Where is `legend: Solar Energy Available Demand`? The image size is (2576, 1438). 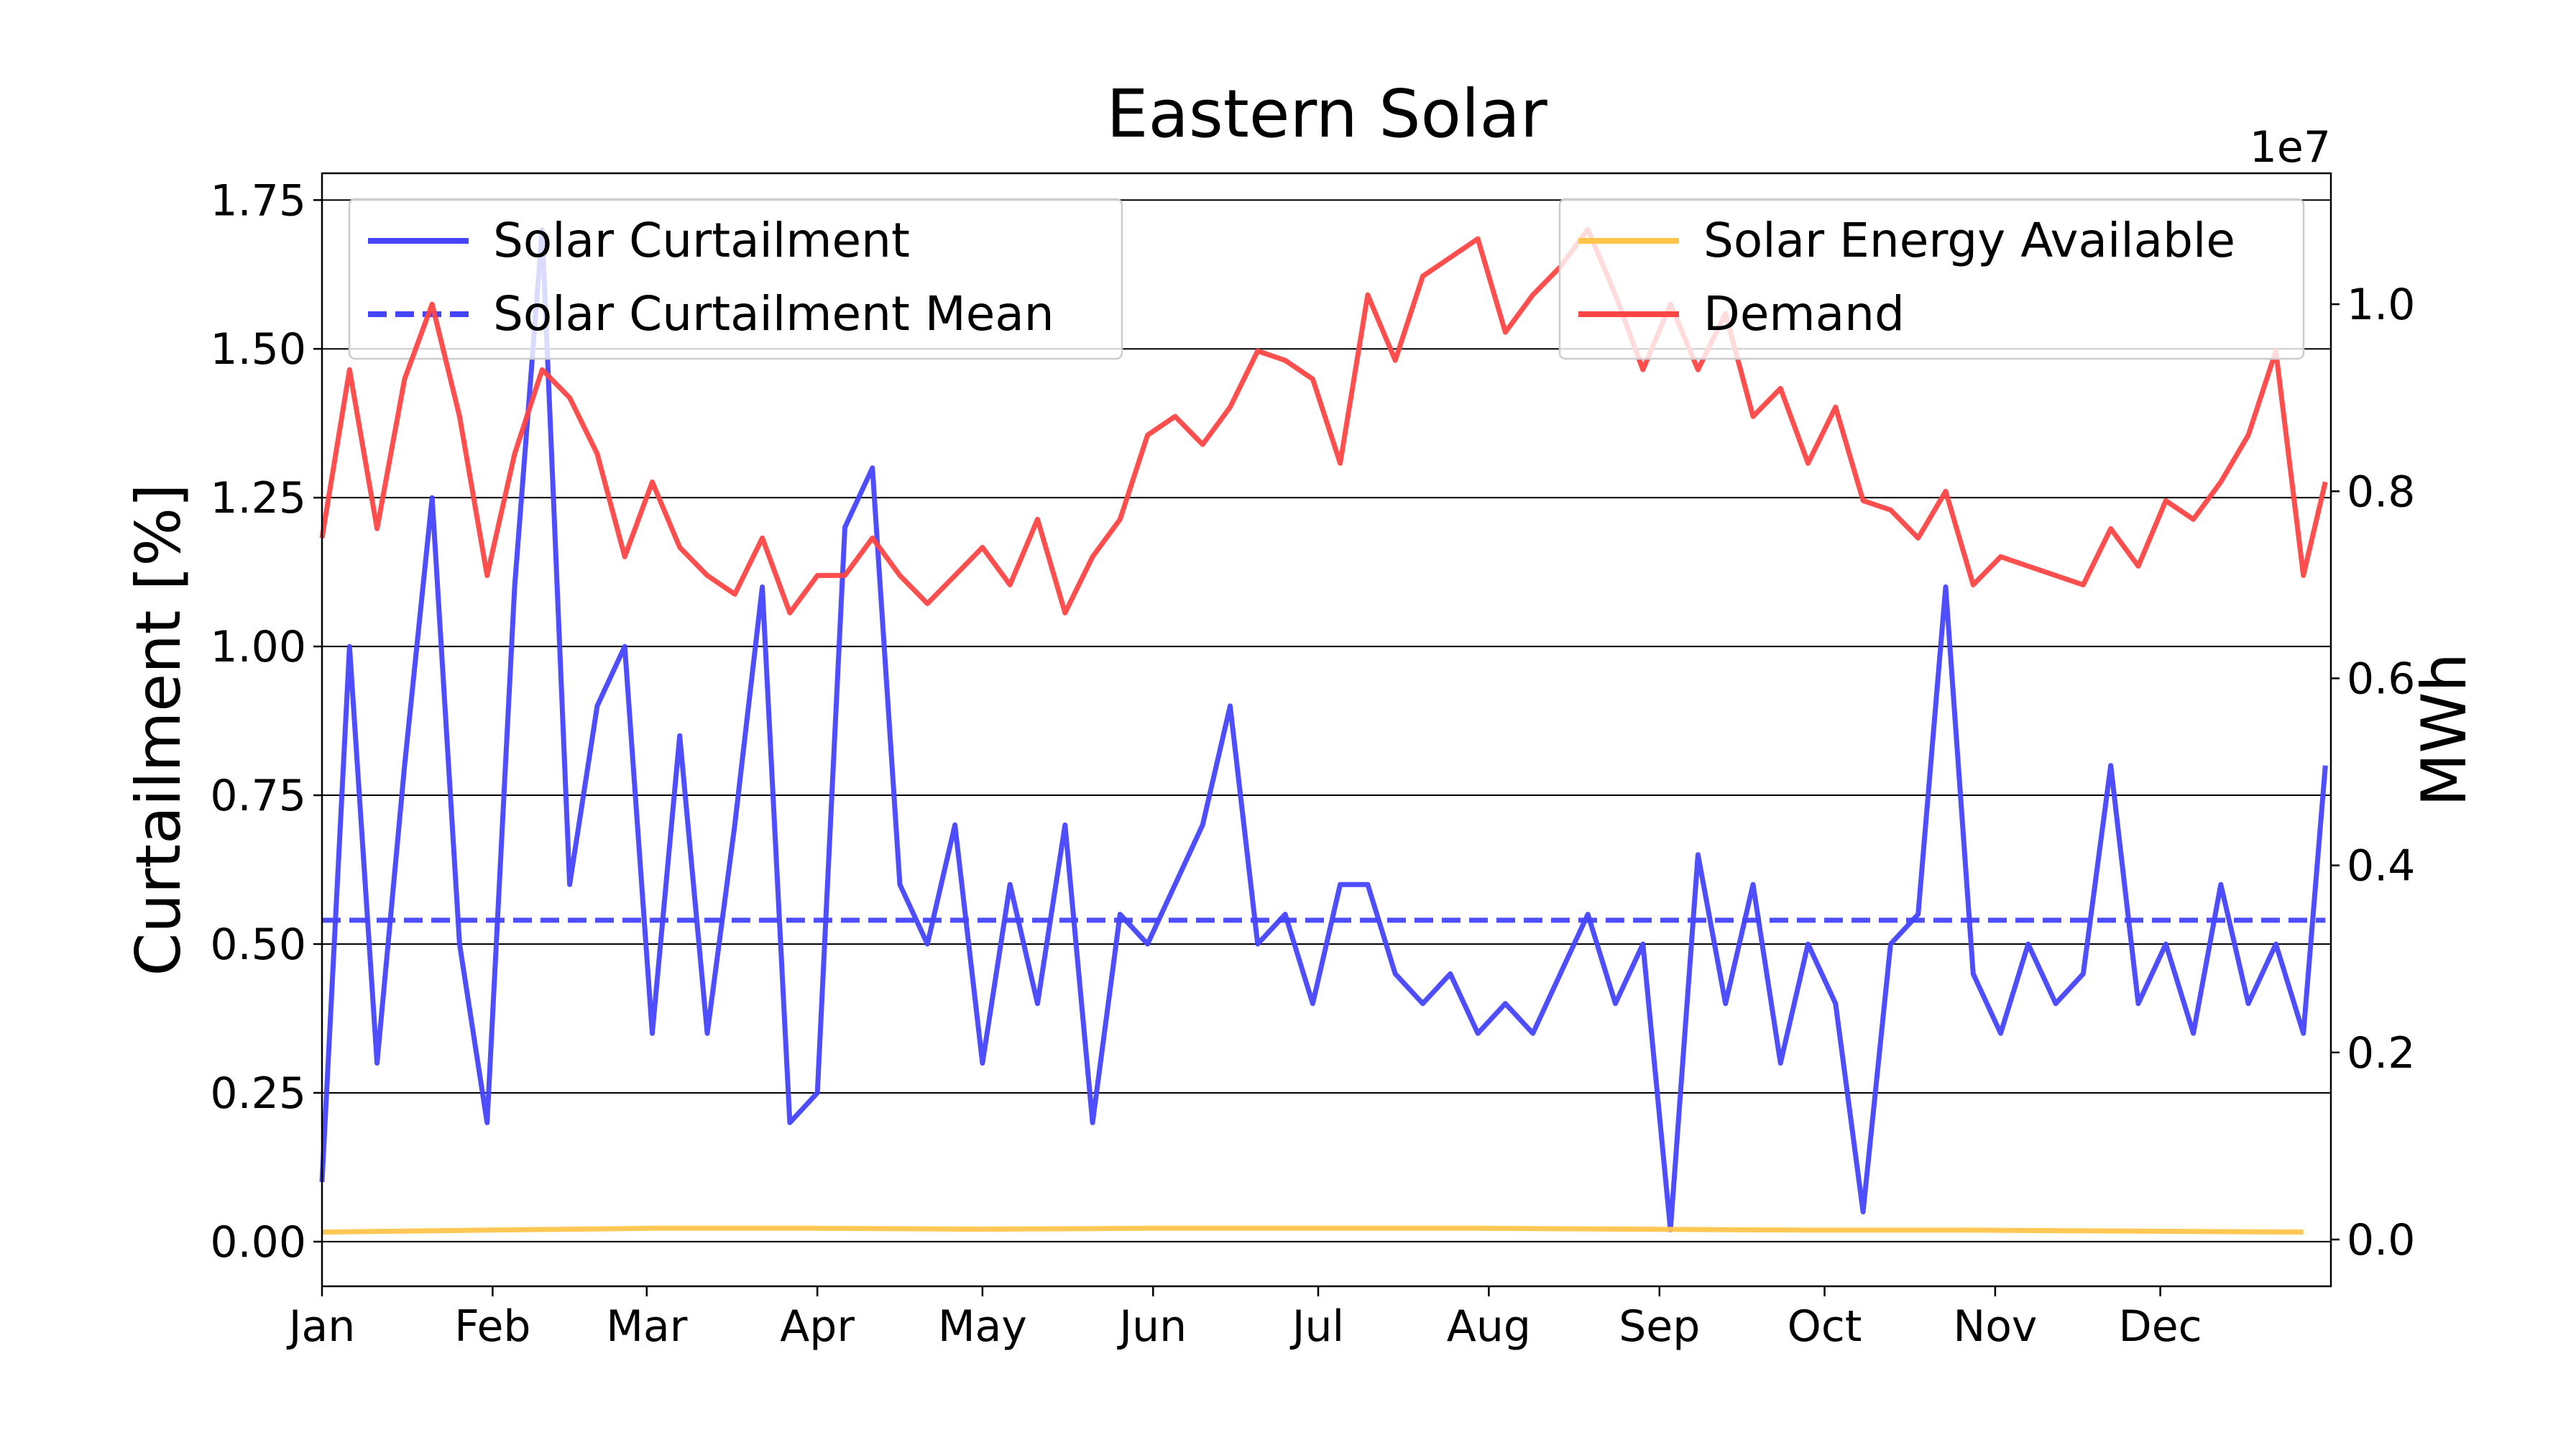 legend: Solar Energy Available Demand is located at coordinates (1931, 279).